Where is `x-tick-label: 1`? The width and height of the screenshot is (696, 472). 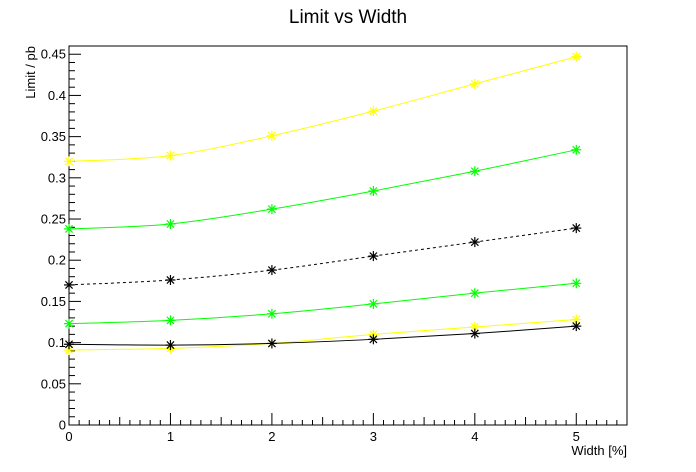
x-tick-label: 1 is located at coordinates (170, 436).